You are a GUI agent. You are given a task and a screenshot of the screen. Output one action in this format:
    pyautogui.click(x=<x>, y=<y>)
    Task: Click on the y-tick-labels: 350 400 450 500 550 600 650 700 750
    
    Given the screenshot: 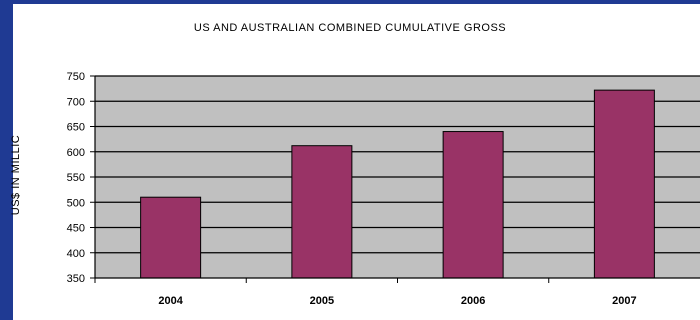 What is the action you would take?
    pyautogui.click(x=76, y=178)
    